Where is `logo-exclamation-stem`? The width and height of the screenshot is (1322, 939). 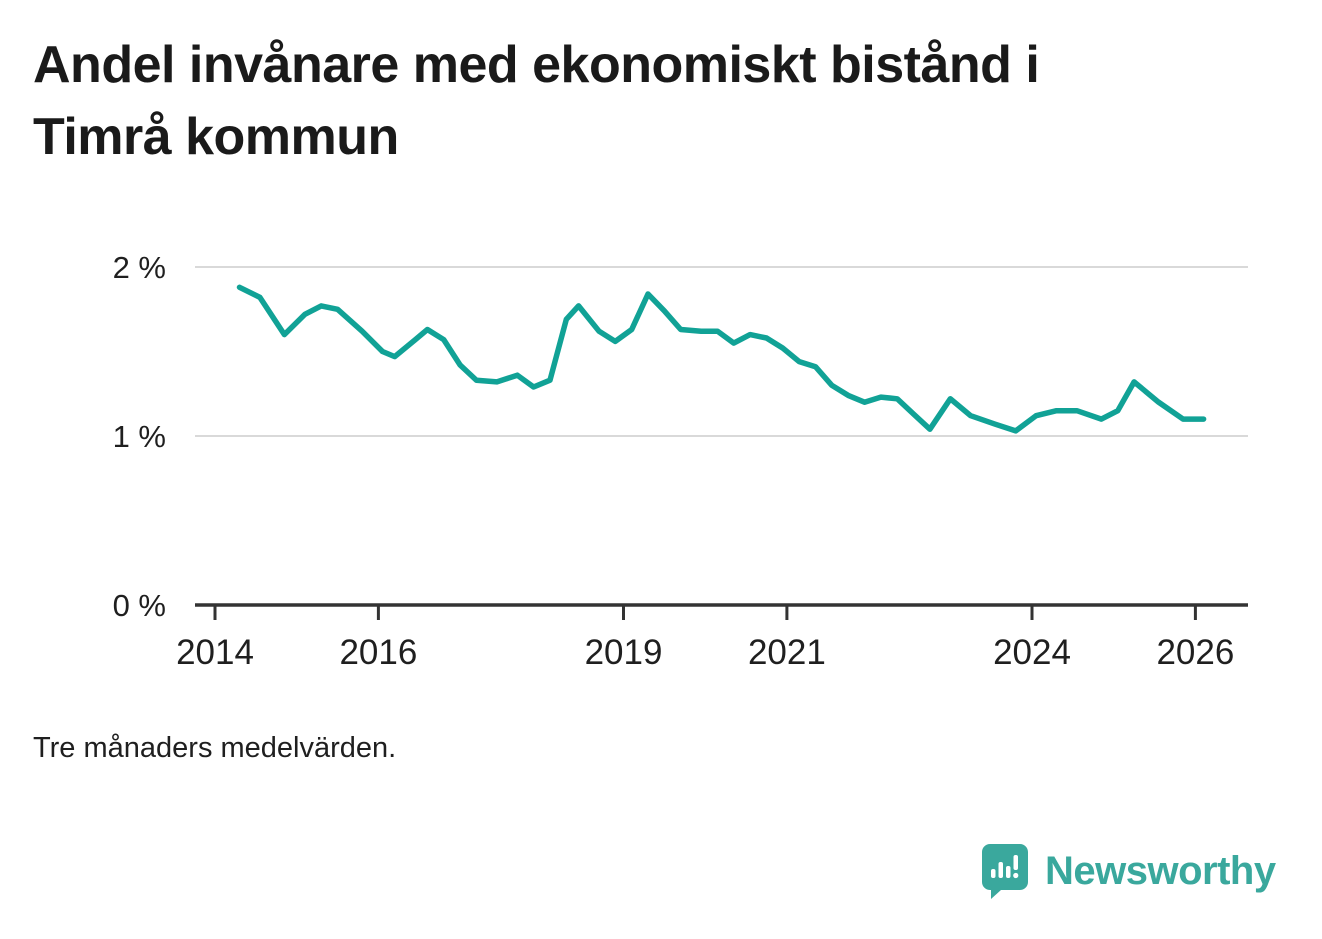
logo-exclamation-stem is located at coordinates (1015, 862).